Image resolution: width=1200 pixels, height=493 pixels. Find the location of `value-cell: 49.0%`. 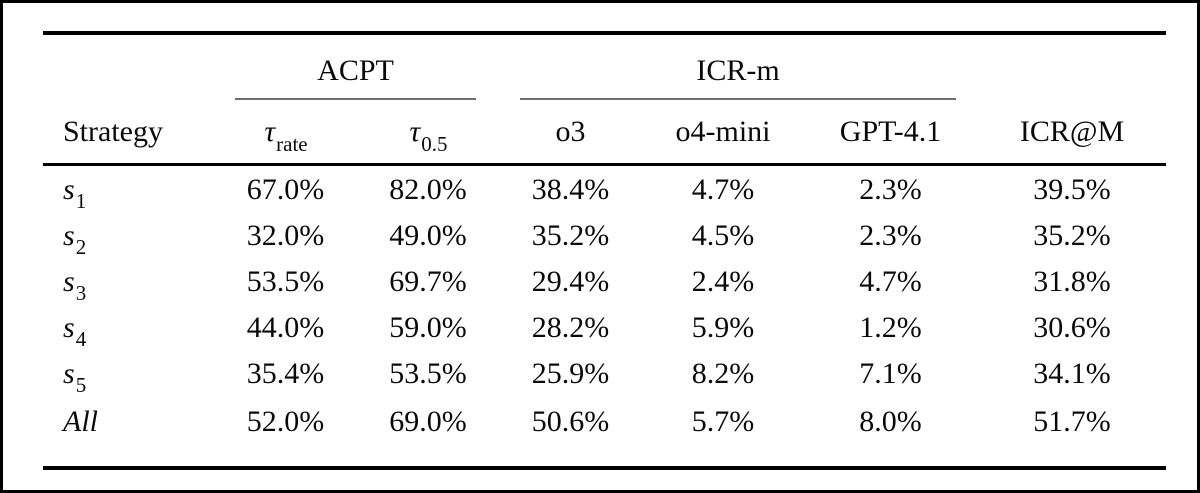

value-cell: 49.0% is located at coordinates (428, 235).